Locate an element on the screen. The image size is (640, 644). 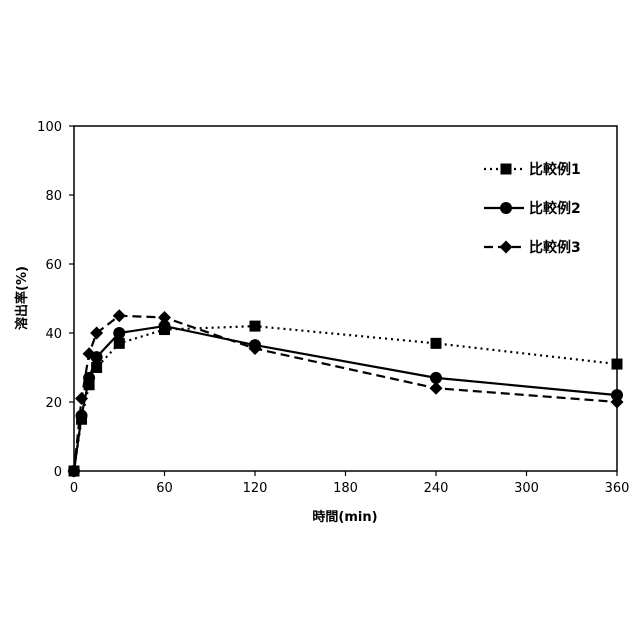
x-tick-label: 60 is located at coordinates (164, 488).